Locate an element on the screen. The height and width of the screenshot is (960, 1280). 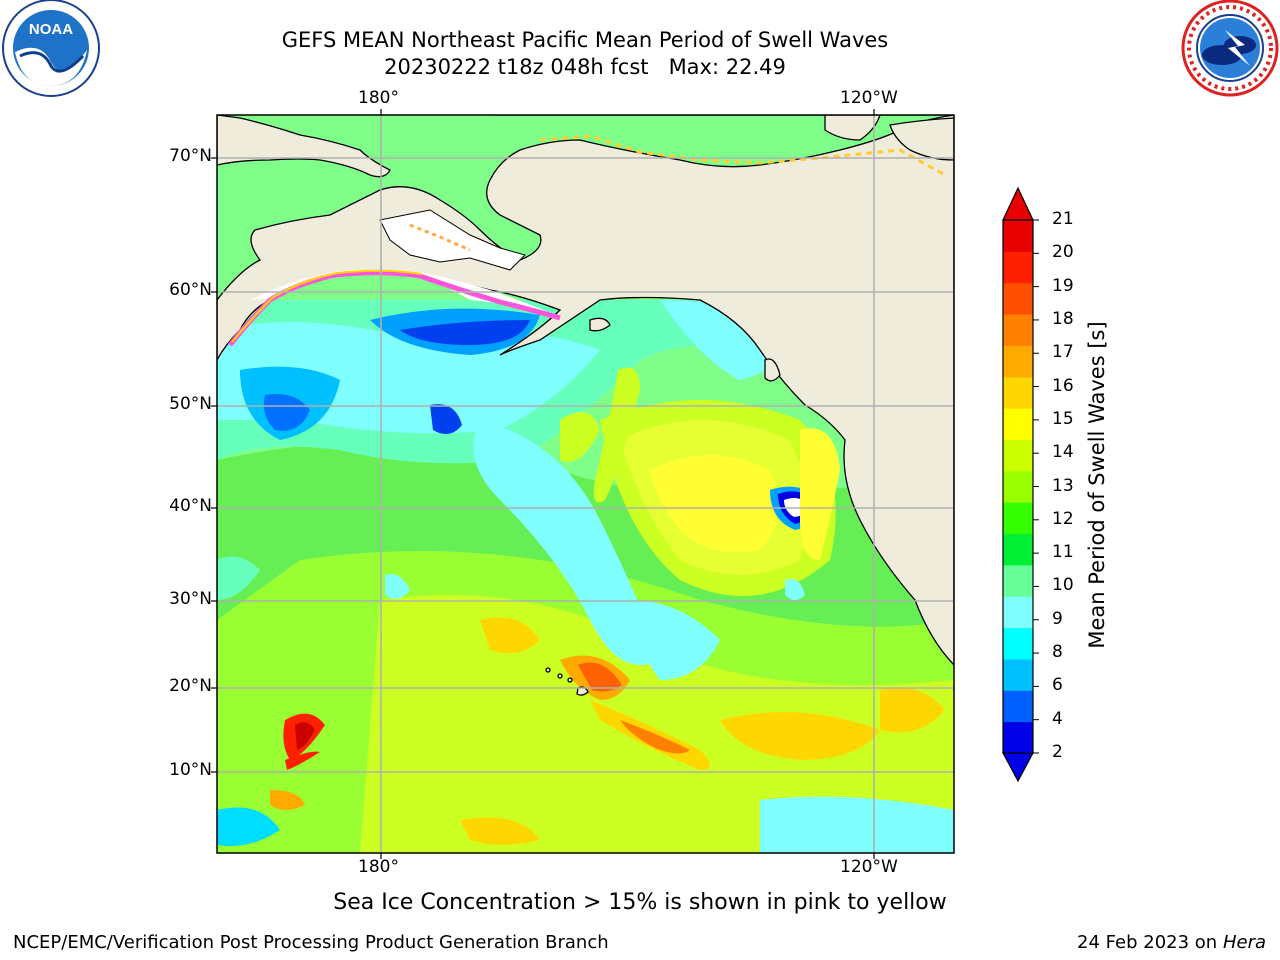
lon-label-top-180: 180° is located at coordinates (378, 98).